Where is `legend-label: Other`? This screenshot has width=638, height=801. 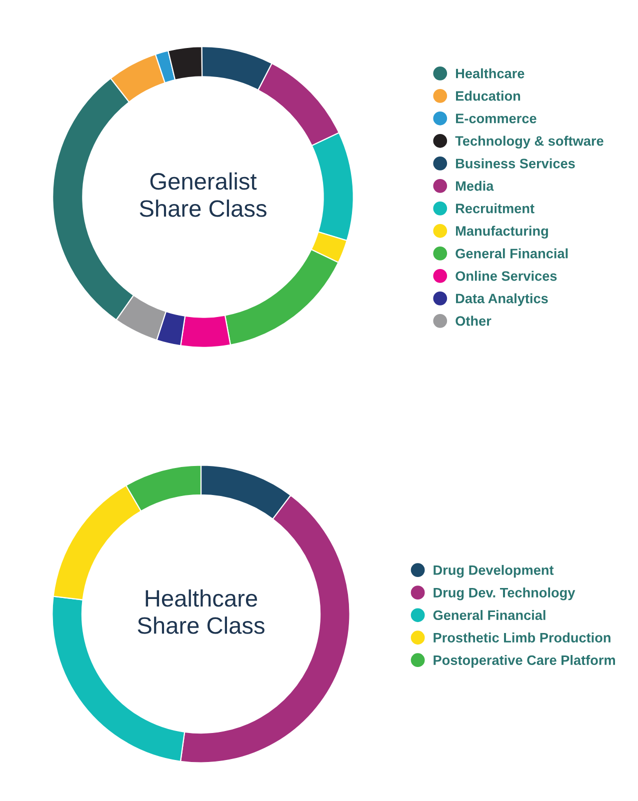 legend-label: Other is located at coordinates (474, 321).